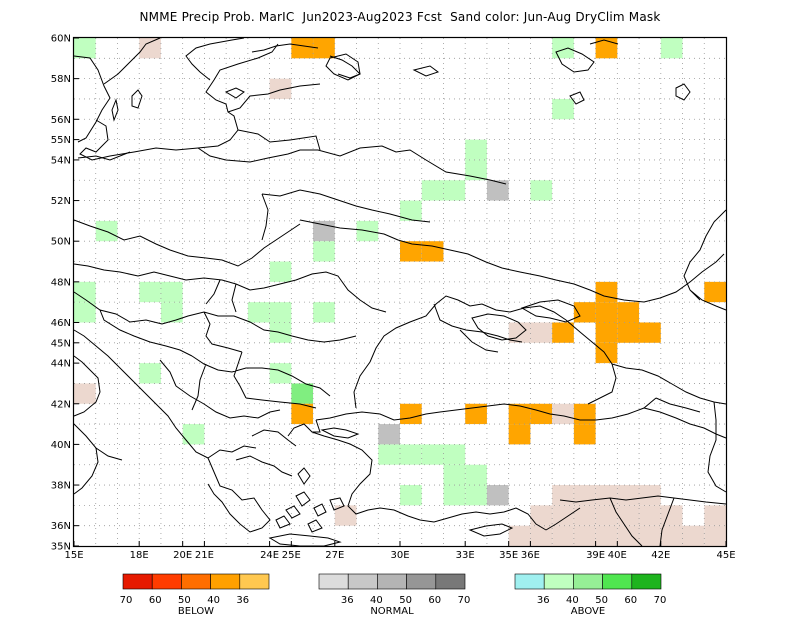  I want to click on legend-tick-label: 36, so click(242, 600).